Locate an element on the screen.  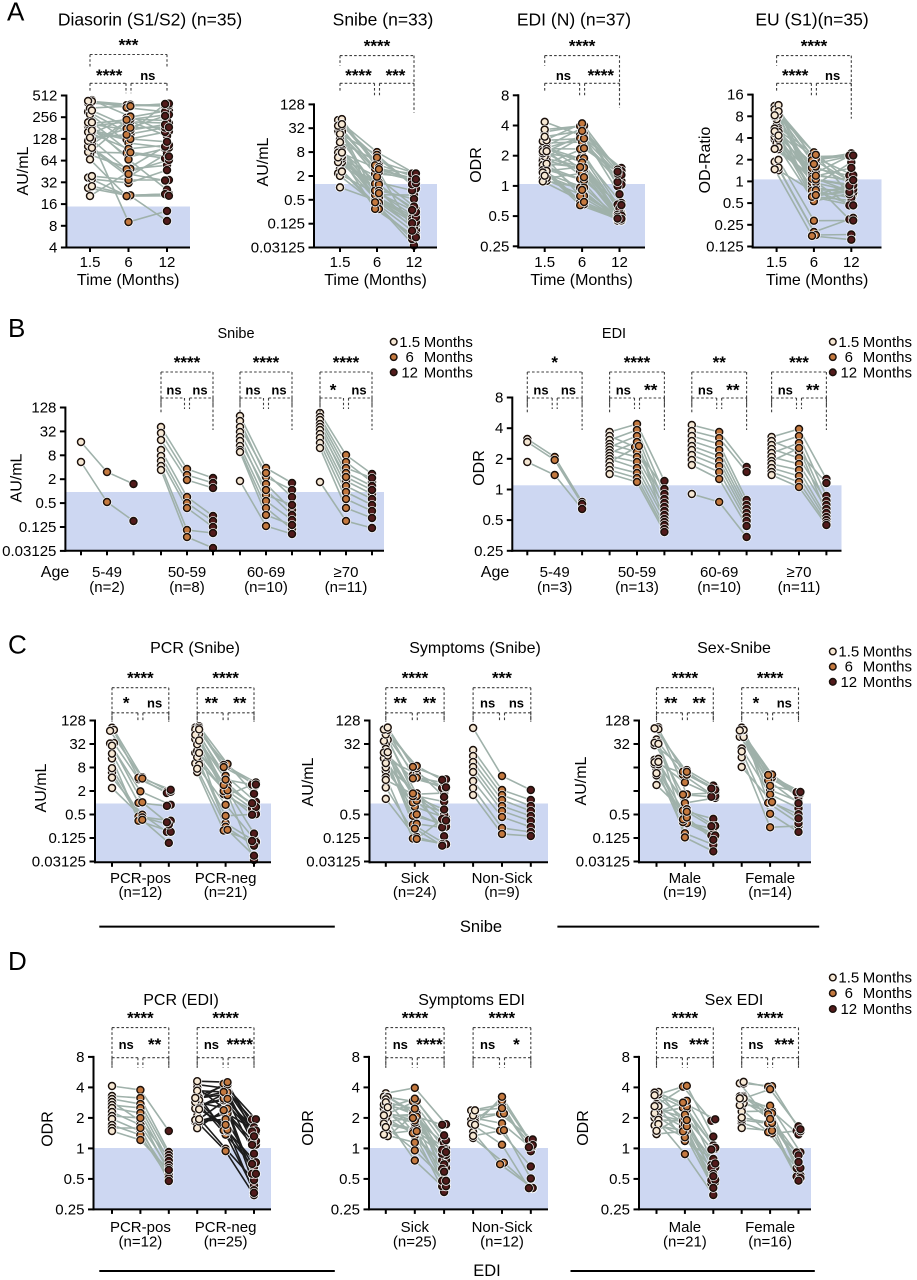
svg-text: (n=10) is located at coordinates (266, 587).